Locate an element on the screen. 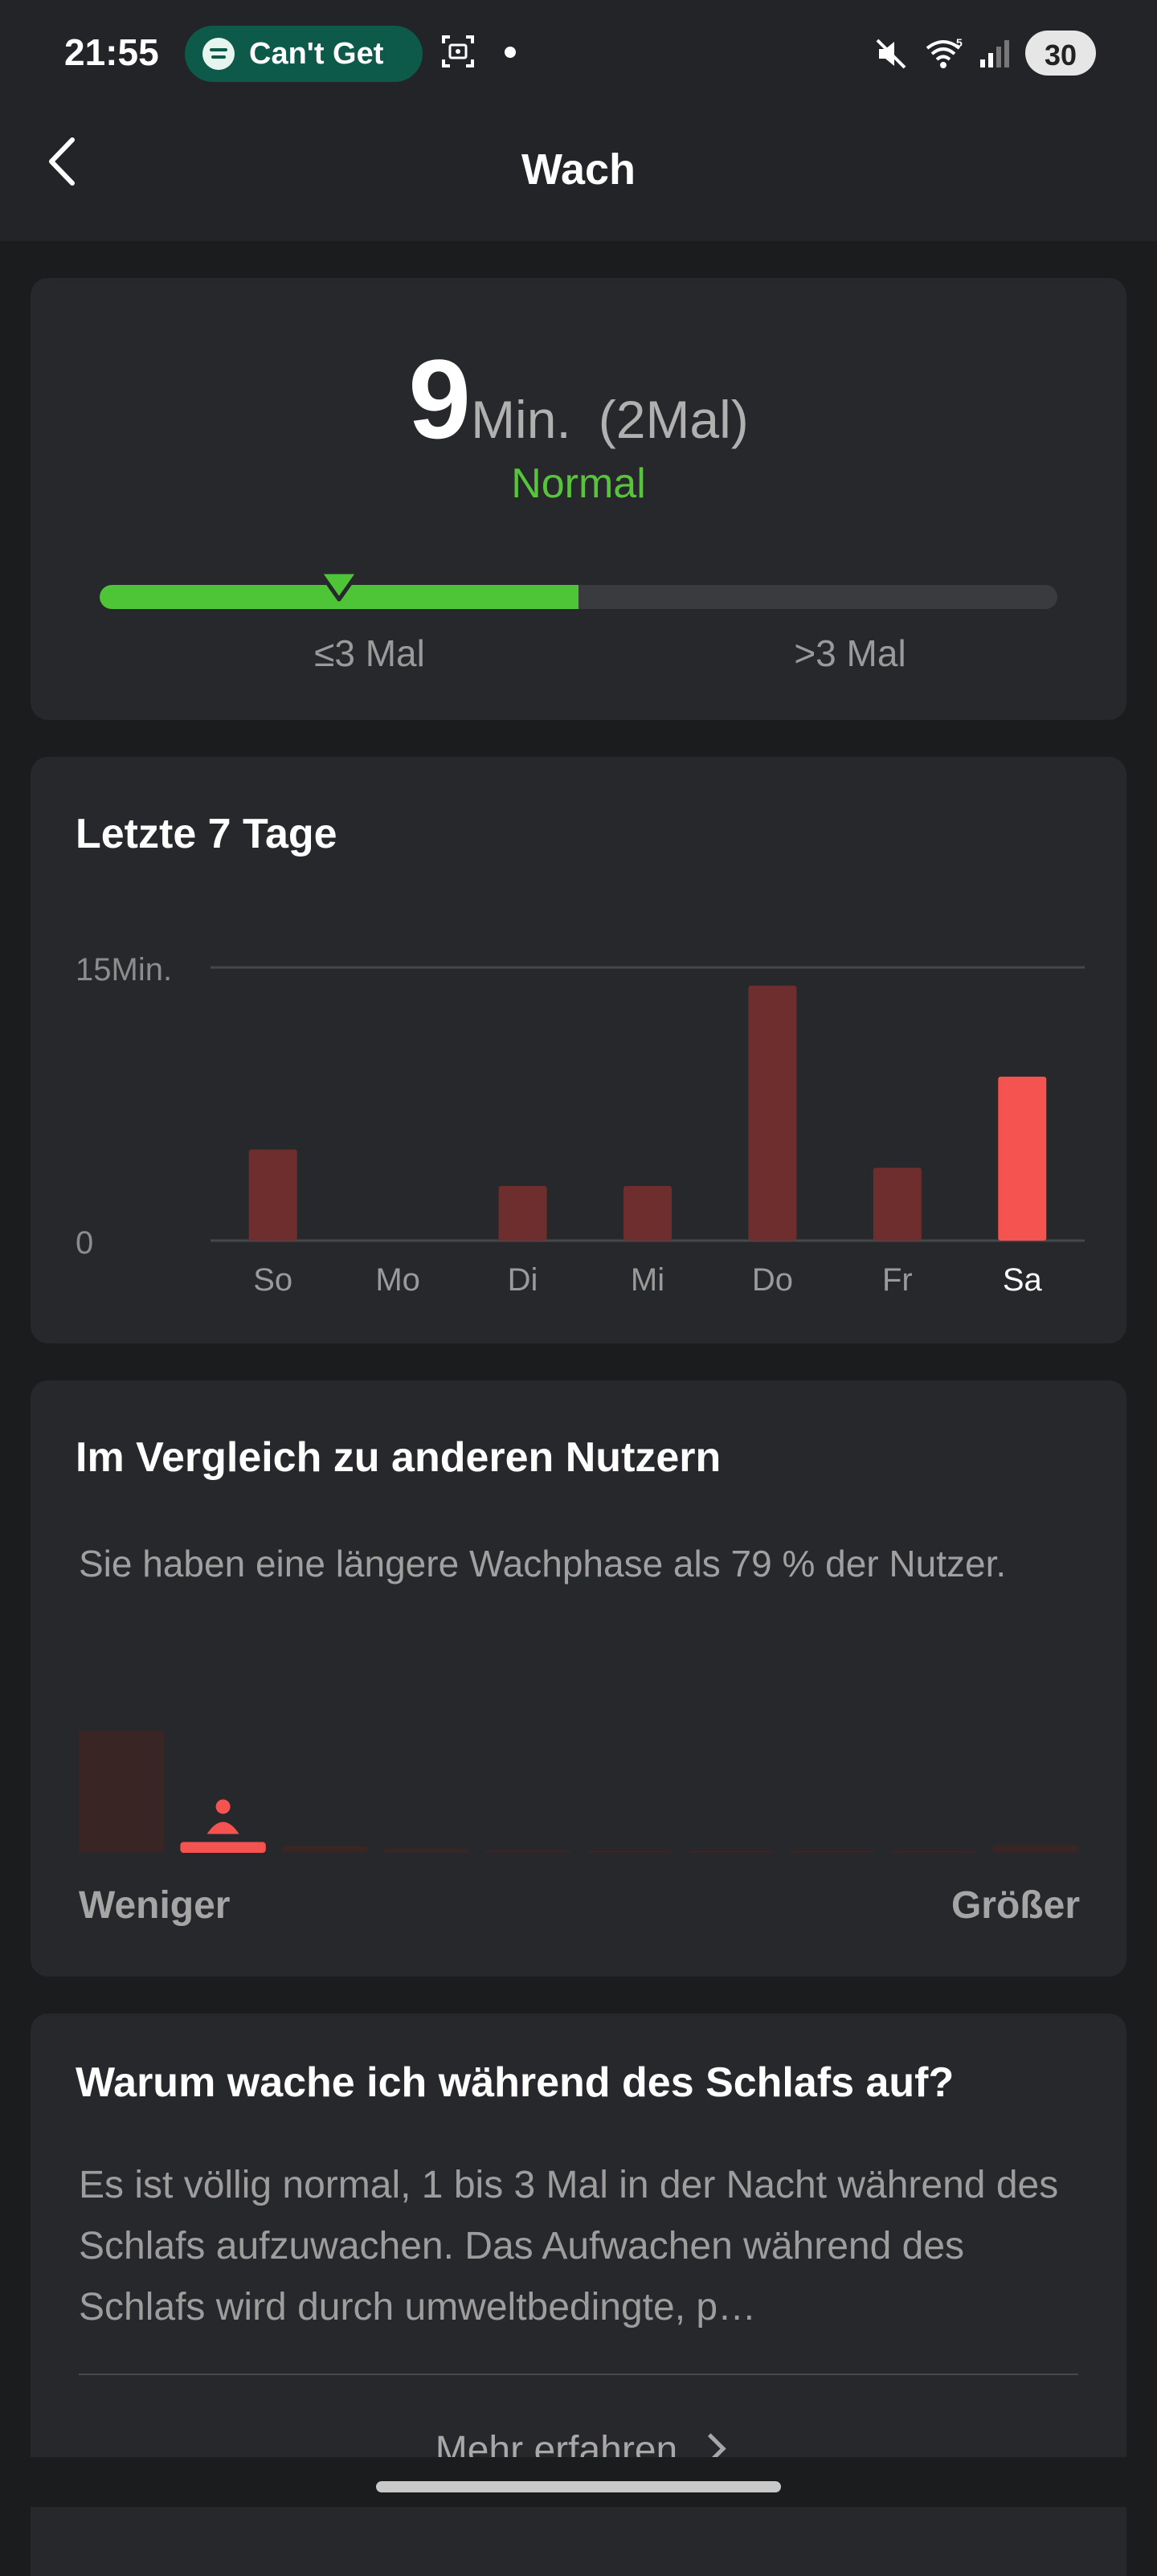  battery-icon: 30 is located at coordinates (1060, 53).